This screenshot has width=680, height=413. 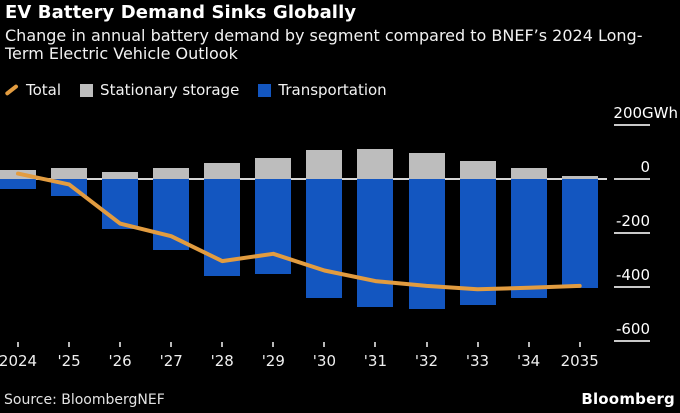 I want to click on x-axis-label: '31, so click(x=375, y=361).